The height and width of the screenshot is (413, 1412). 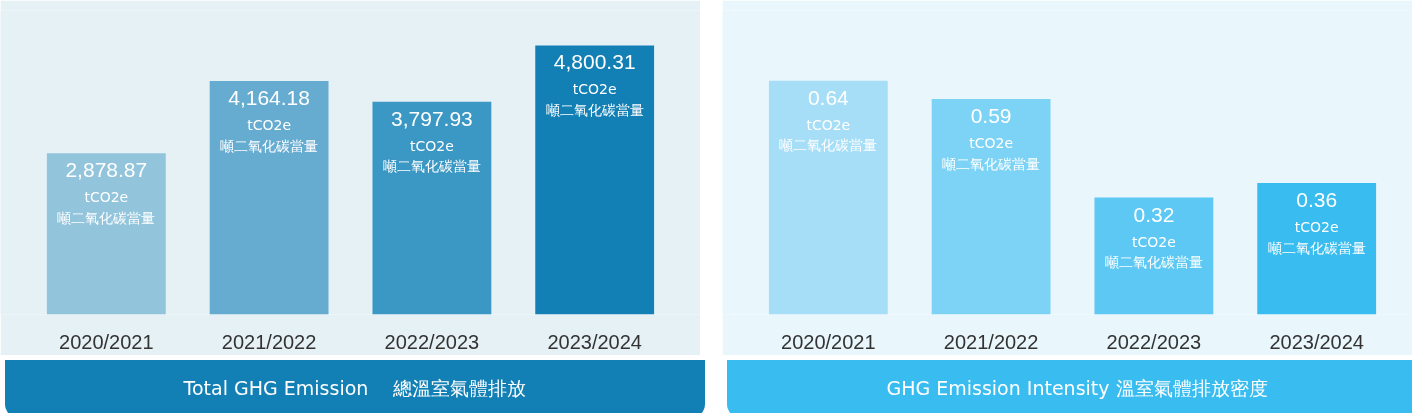 What do you see at coordinates (828, 97) in the screenshot?
I see `data-label: 0.64` at bounding box center [828, 97].